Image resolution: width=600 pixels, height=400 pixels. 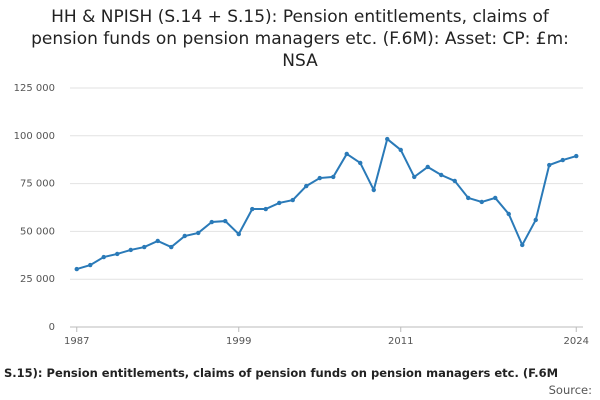 What do you see at coordinates (37, 231) in the screenshot?
I see `y-tick-label: 50 000` at bounding box center [37, 231].